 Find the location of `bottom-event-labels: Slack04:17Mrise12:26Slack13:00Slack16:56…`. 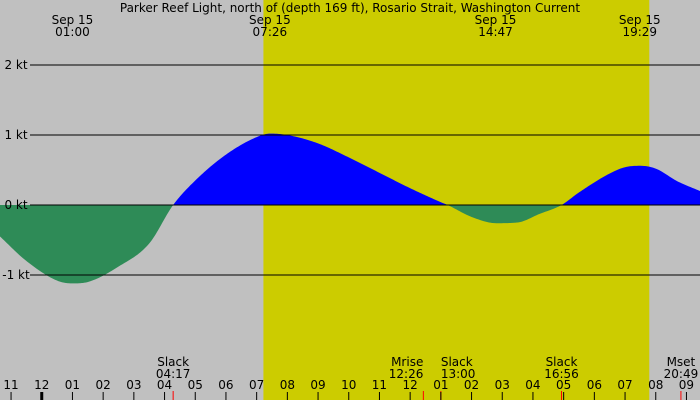

bottom-event-labels: Slack04:17Mrise12:26Slack13:00Slack16:56… is located at coordinates (427, 377).